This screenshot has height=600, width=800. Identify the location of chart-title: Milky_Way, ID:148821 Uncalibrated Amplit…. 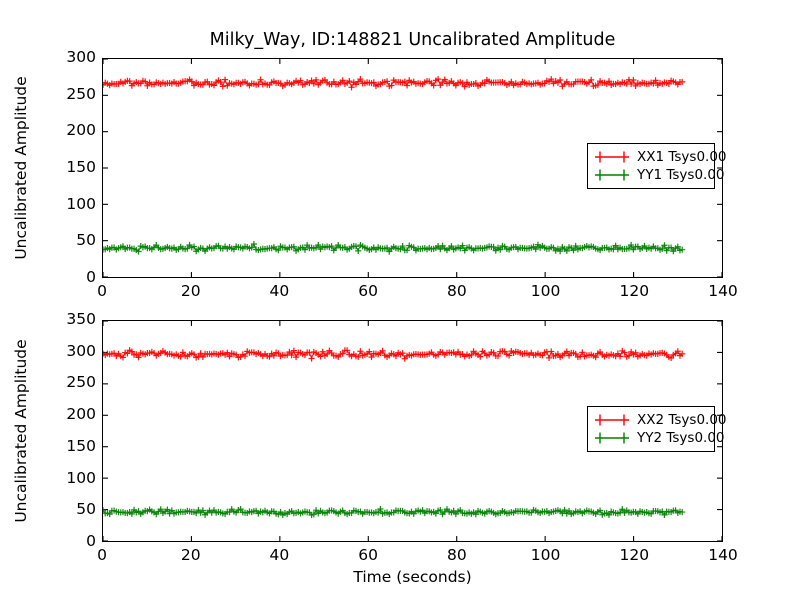
(412, 40).